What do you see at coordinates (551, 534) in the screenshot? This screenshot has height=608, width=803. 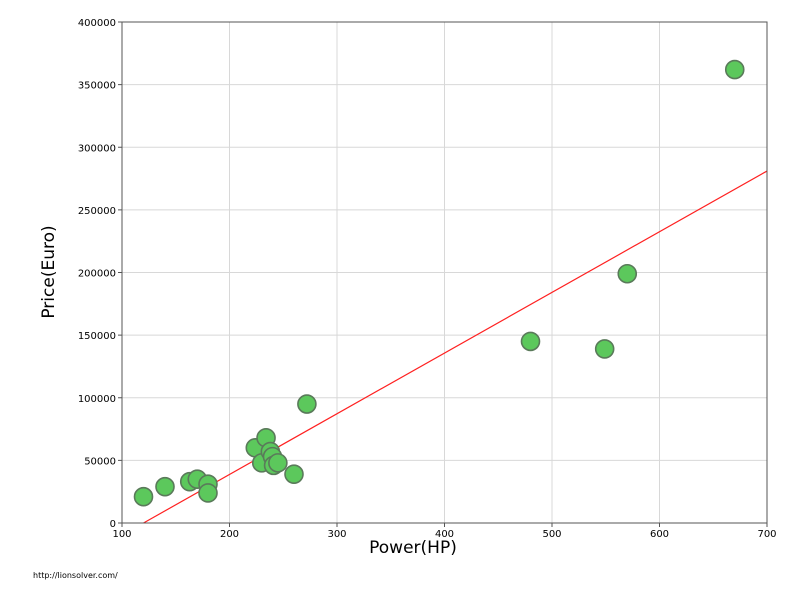 I see `x-tick-label: 500` at bounding box center [551, 534].